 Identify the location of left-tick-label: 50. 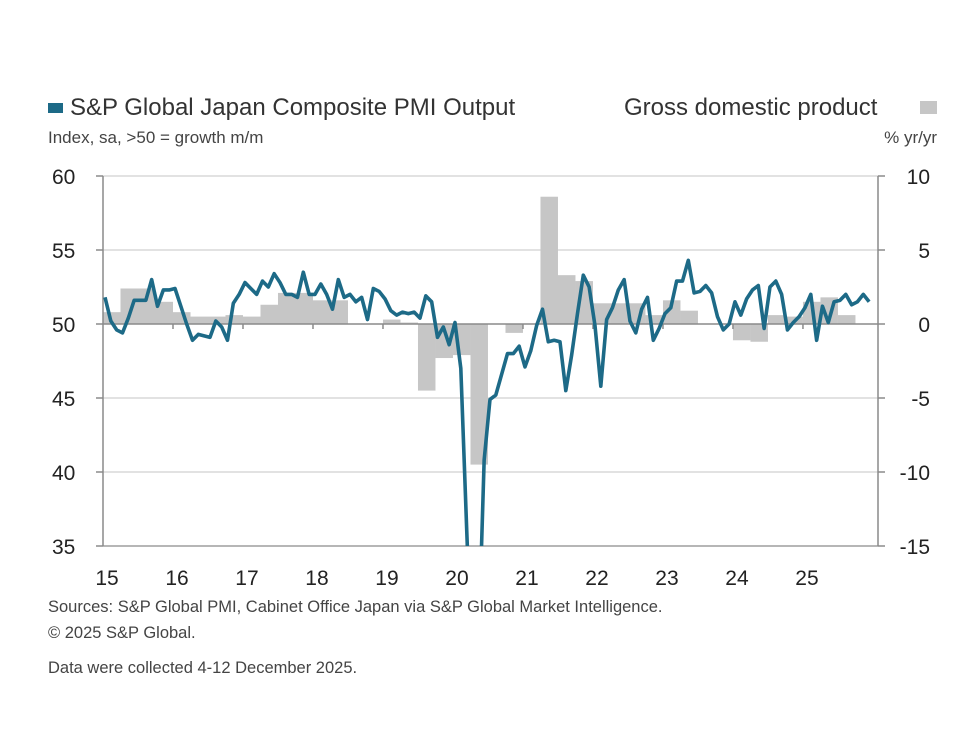
(63, 325).